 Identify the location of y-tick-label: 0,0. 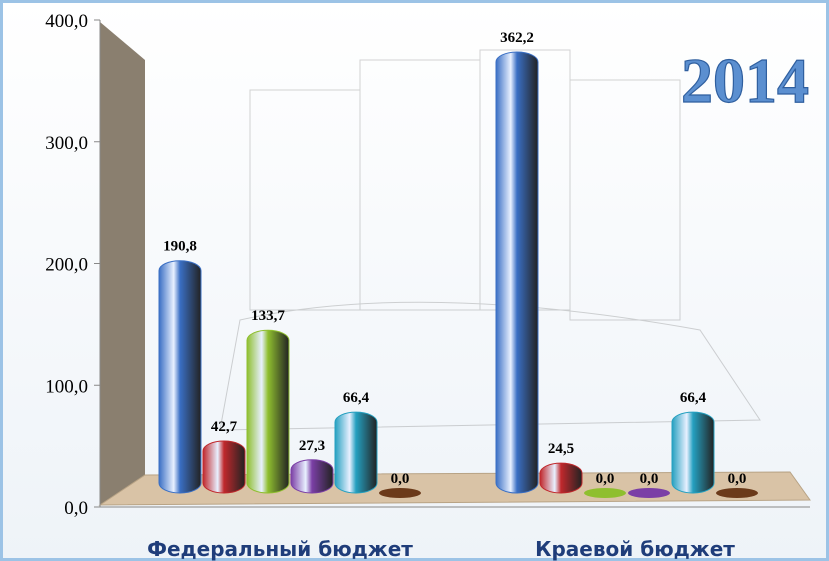
(76, 508).